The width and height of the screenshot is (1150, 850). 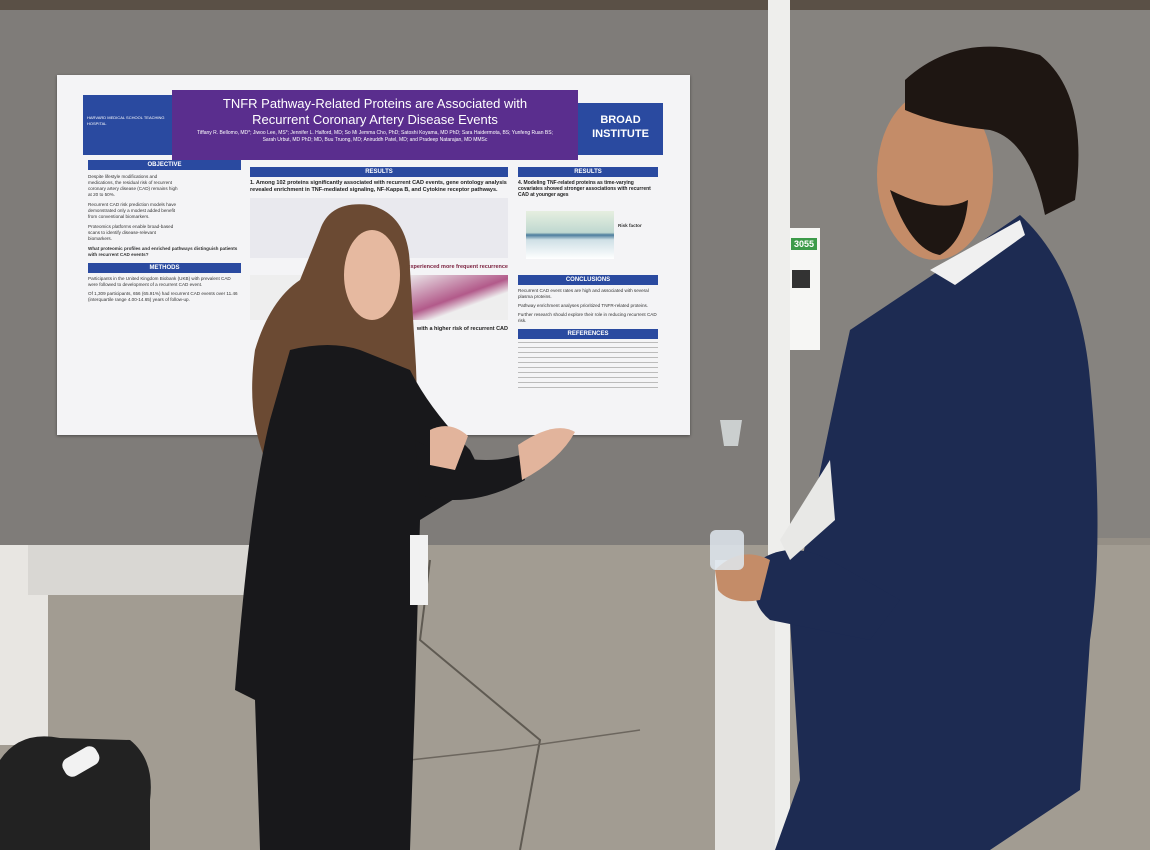 What do you see at coordinates (570, 235) in the screenshot?
I see `chart-area` at bounding box center [570, 235].